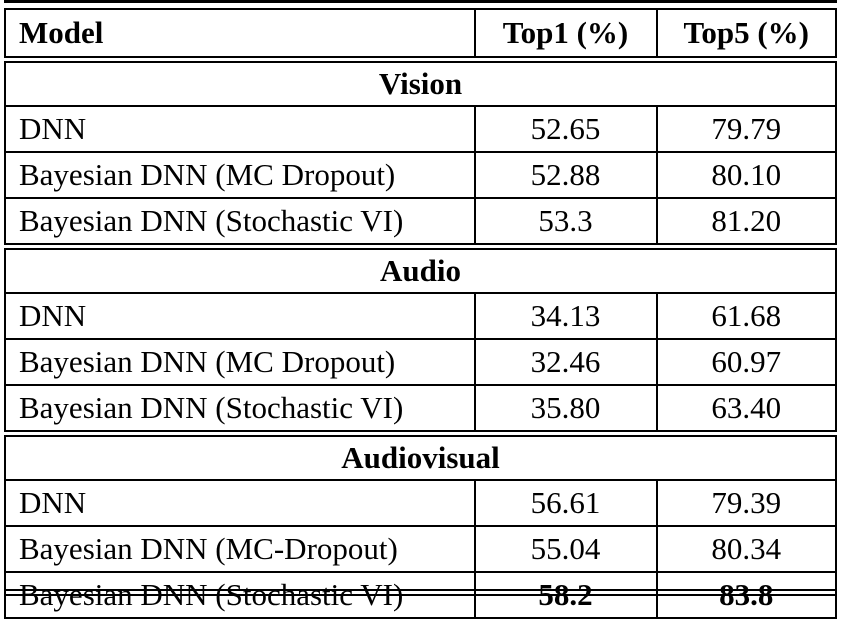  I want to click on top1-cell: 55.04, so click(565, 549).